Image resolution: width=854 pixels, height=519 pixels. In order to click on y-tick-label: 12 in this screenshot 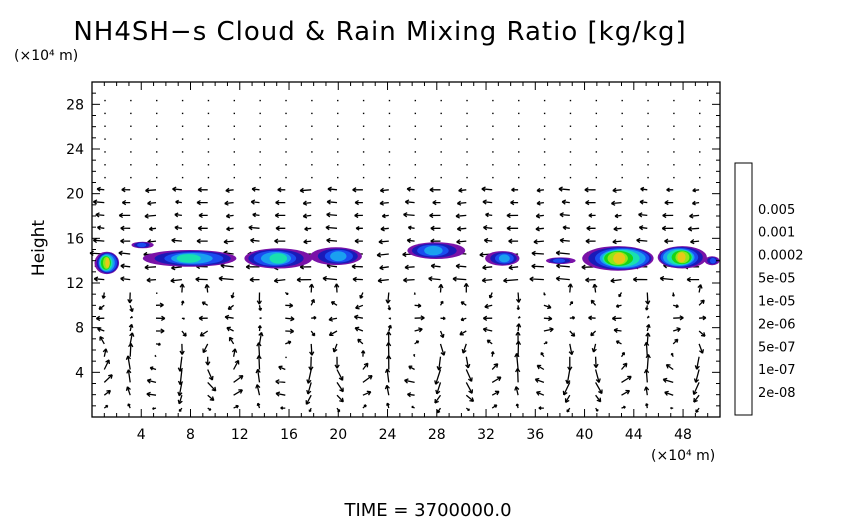, I will do `click(75, 284)`.